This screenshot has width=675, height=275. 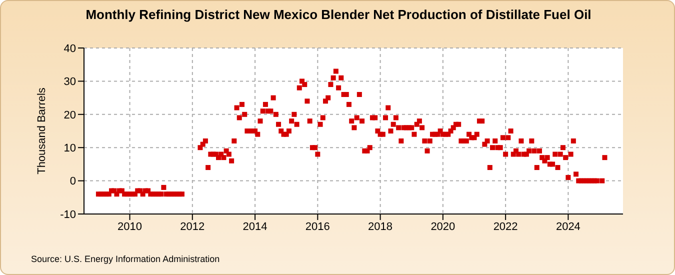 What do you see at coordinates (70, 115) in the screenshot?
I see `y-tick-label: 20` at bounding box center [70, 115].